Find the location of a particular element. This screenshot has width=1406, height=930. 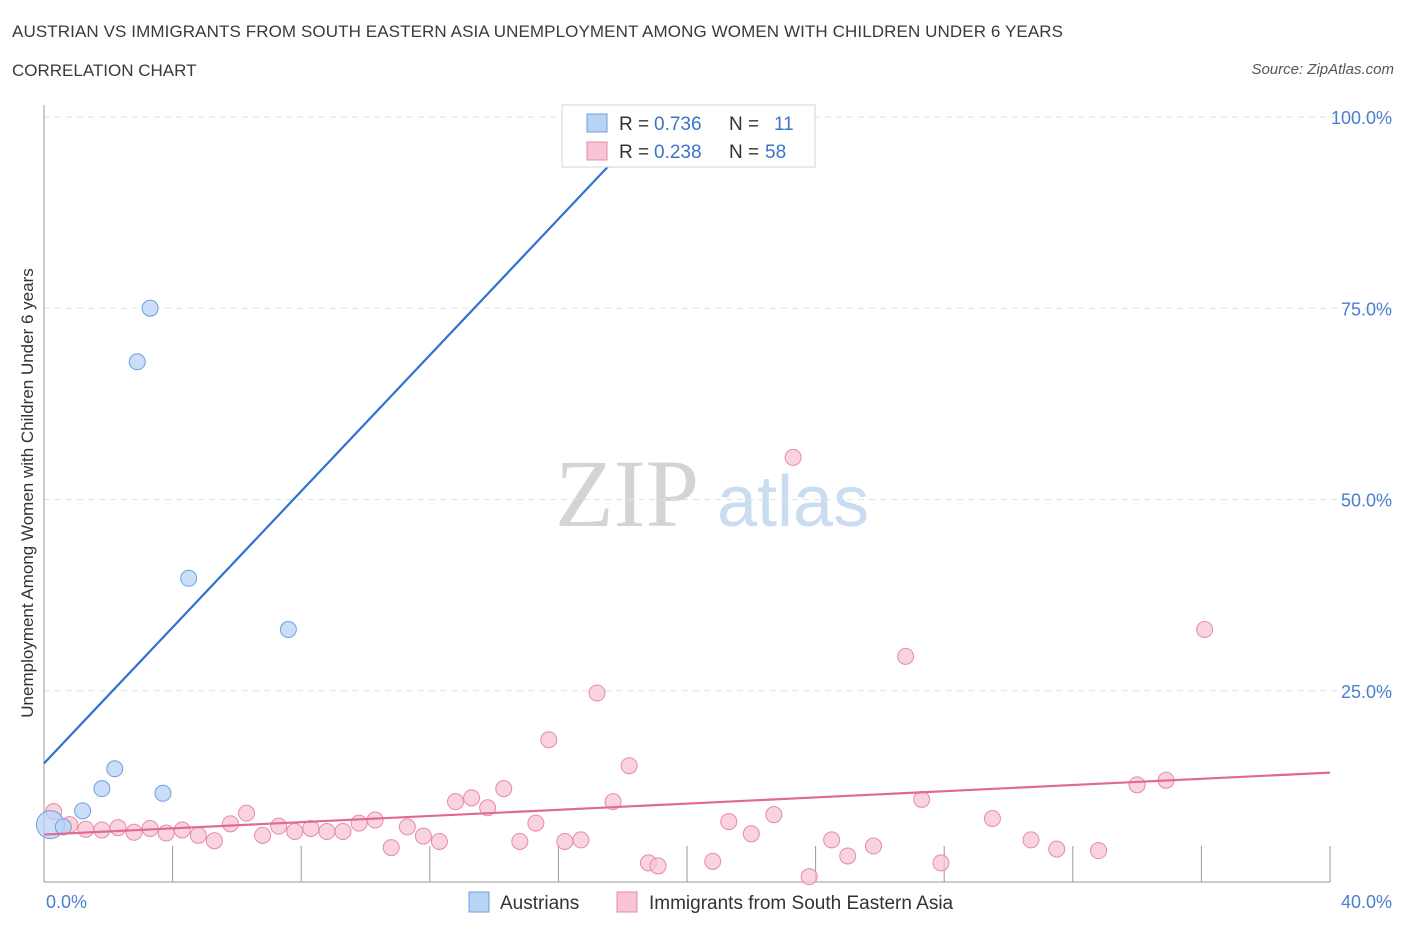

legend-immigrants-label: Immigrants from South Eastern Asia is located at coordinates (801, 903).